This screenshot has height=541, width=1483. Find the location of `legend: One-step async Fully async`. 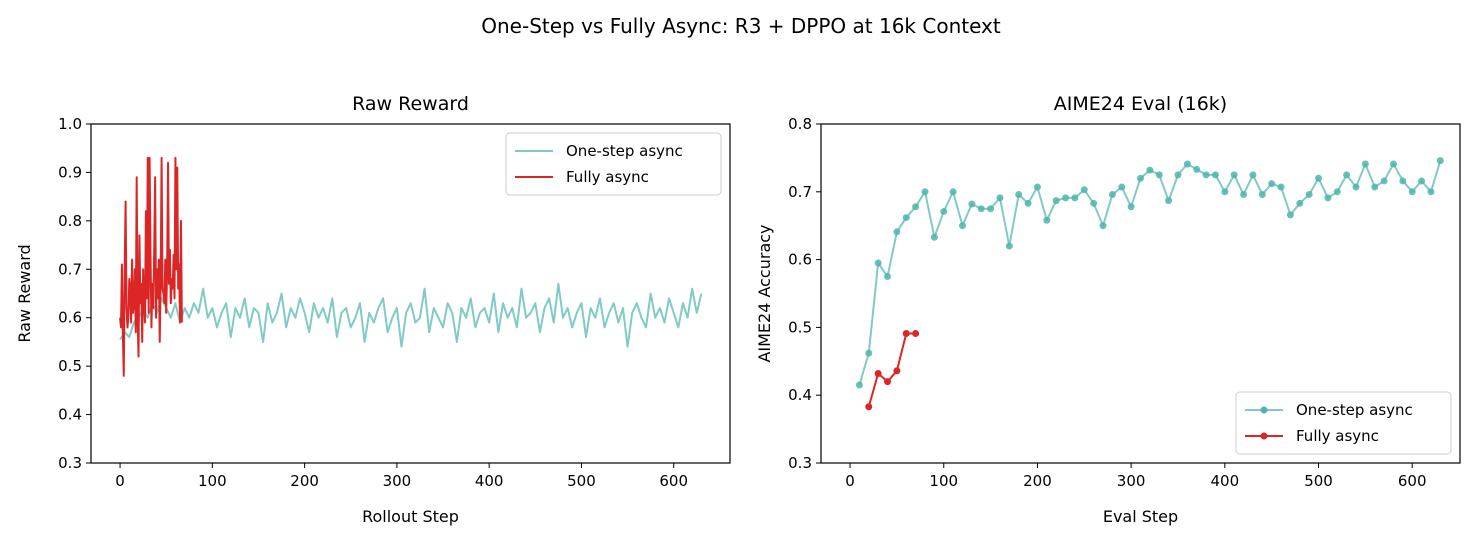

legend: One-step async Fully async is located at coordinates (613, 164).